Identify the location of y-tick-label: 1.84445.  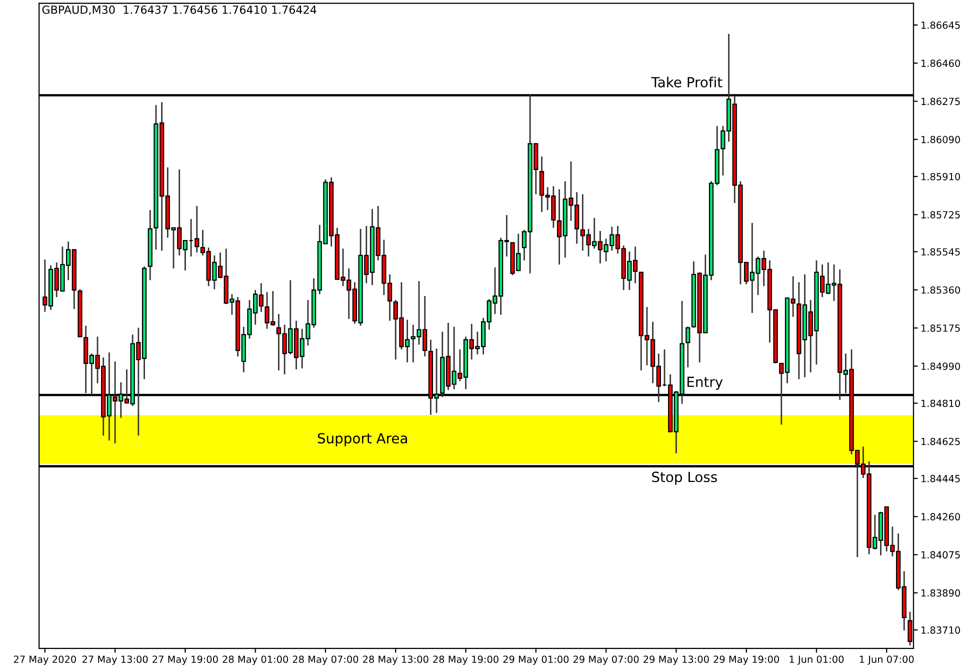
(941, 478).